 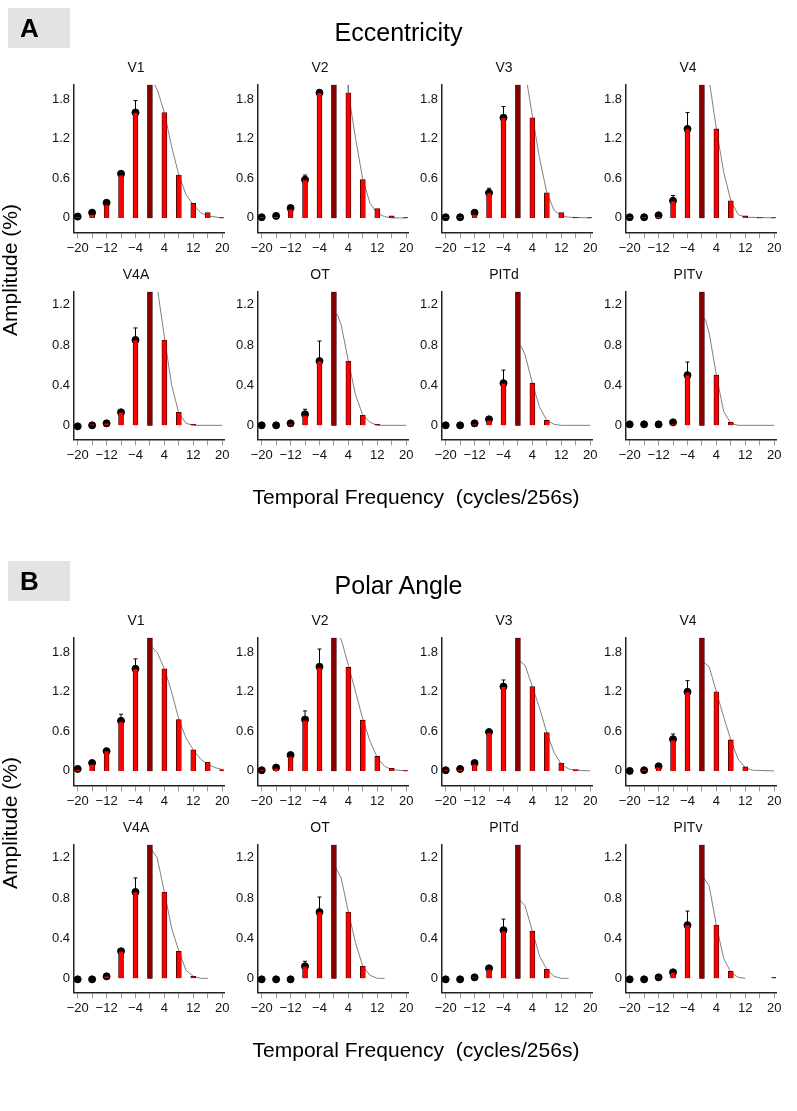 I want to click on chart-title: PITd, so click(x=504, y=274).